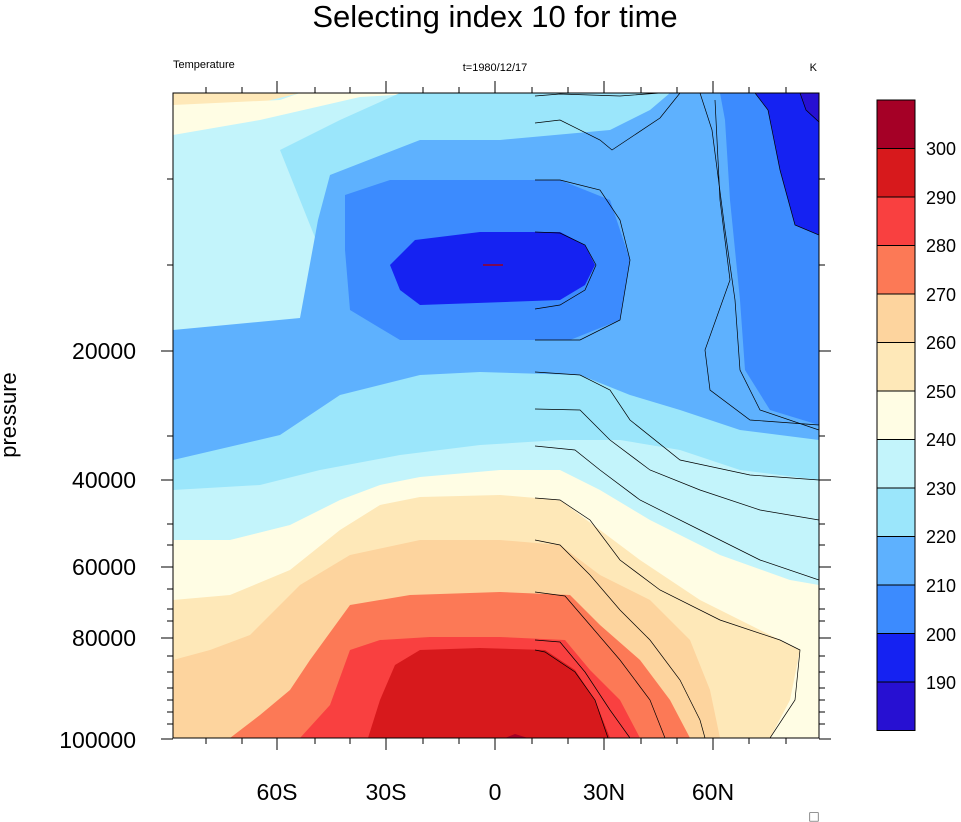  Describe the element at coordinates (941, 149) in the screenshot. I see `colorbar-label-300: 300` at that location.